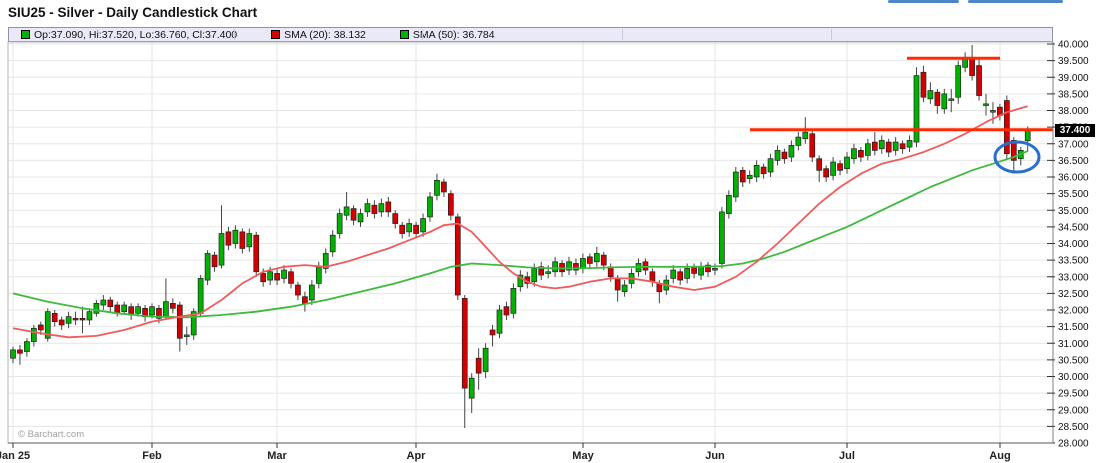  What do you see at coordinates (276, 34) in the screenshot?
I see `sma20-swatch-icon` at bounding box center [276, 34].